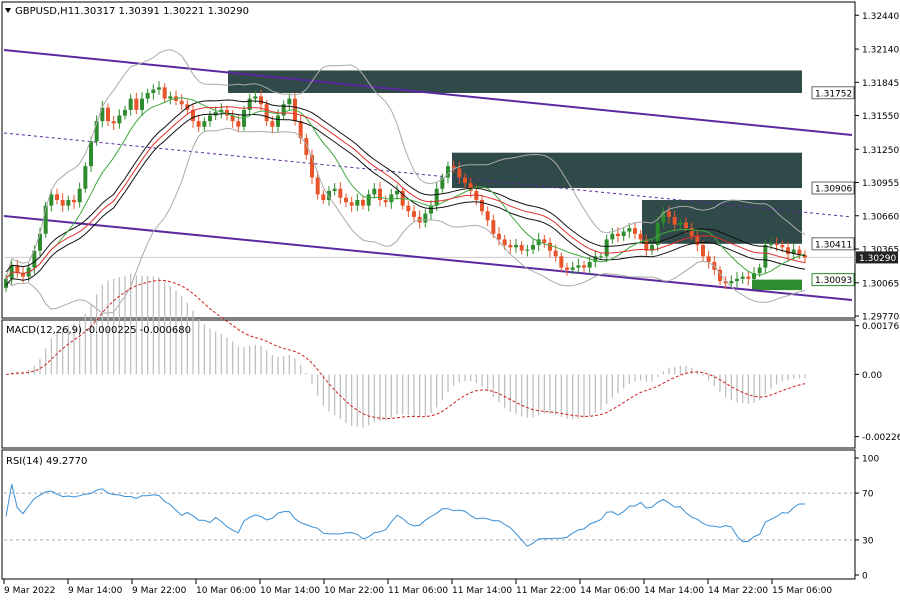 The width and height of the screenshot is (900, 600). Describe the element at coordinates (833, 188) in the screenshot. I see `level-label: 1.30906` at that location.